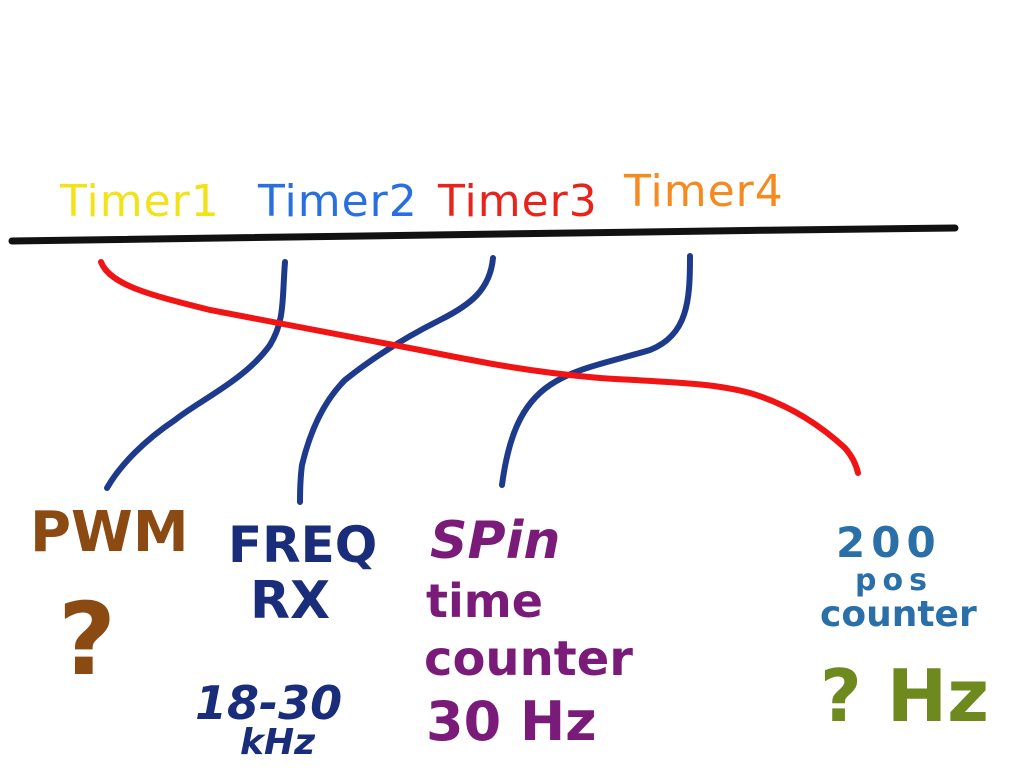  I want to click on pwm-title: PWM, so click(109, 532).